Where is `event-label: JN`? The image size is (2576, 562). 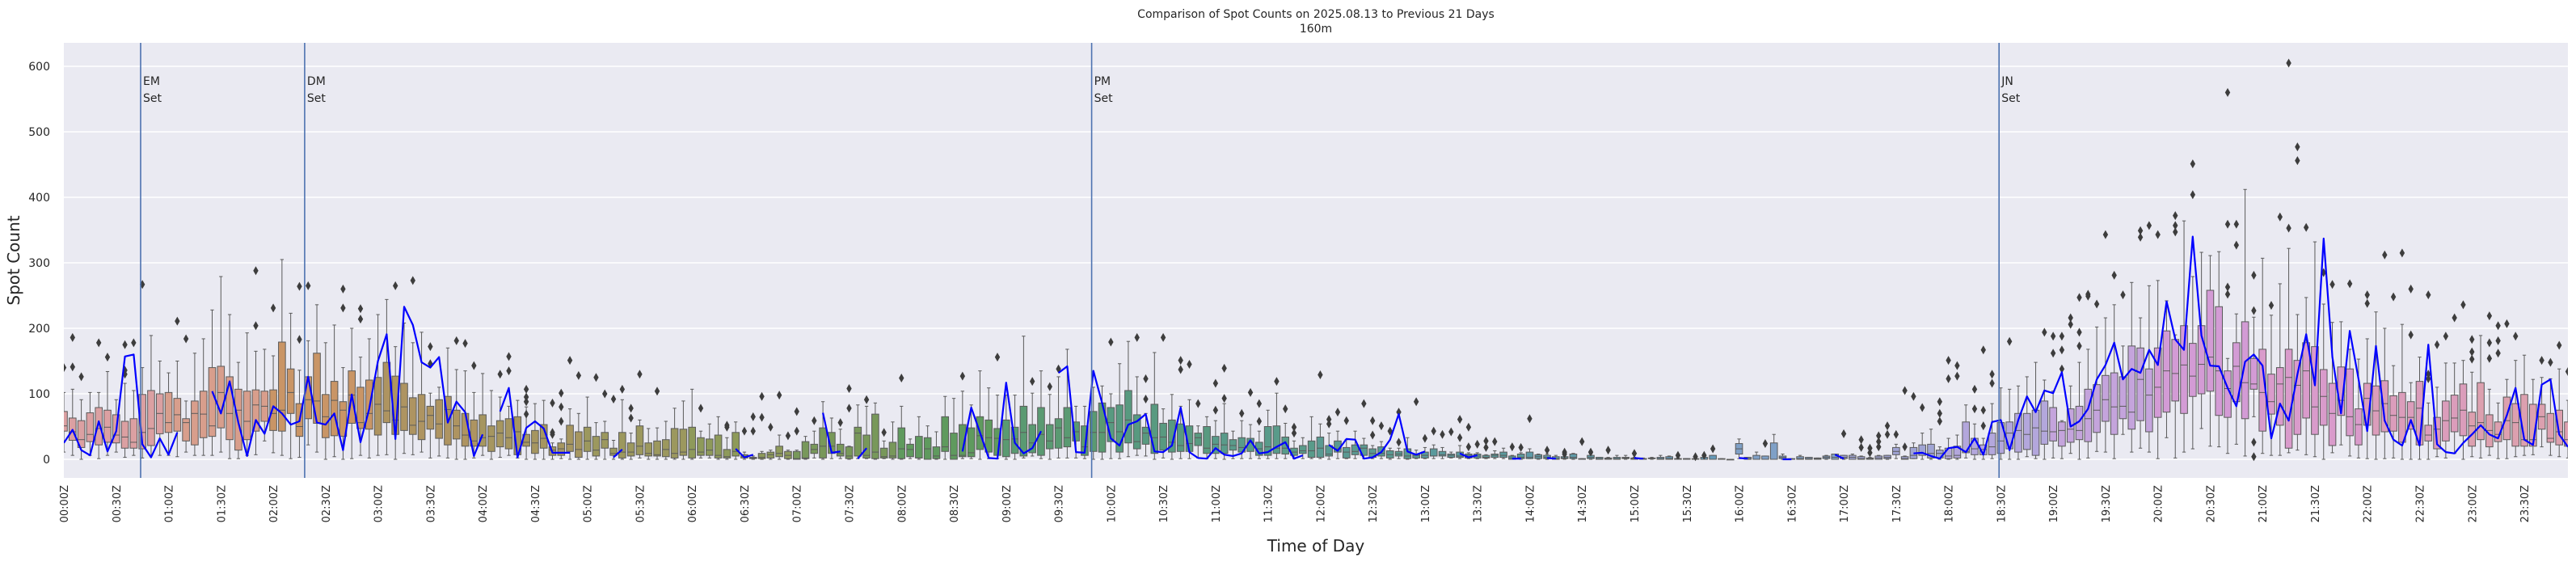 event-label: JN is located at coordinates (2007, 81).